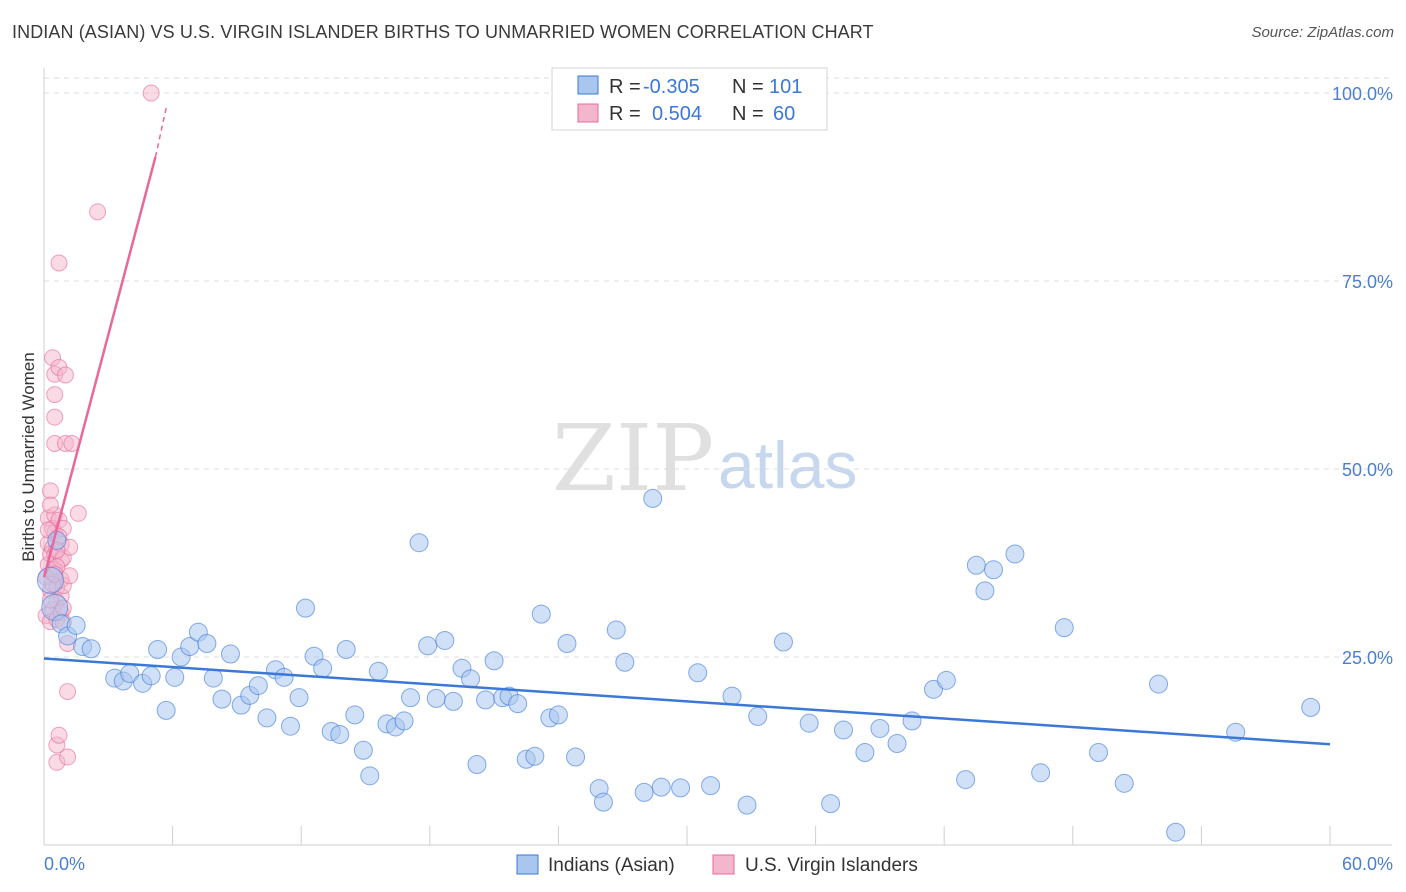 The image size is (1406, 892). What do you see at coordinates (831, 865) in the screenshot?
I see `bottom-legend-label-pink: U.S. Virgin Islanders` at bounding box center [831, 865].